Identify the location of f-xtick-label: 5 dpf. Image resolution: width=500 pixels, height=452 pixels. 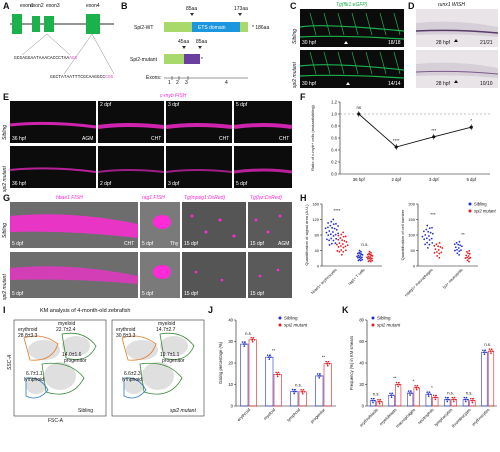
(471, 179).